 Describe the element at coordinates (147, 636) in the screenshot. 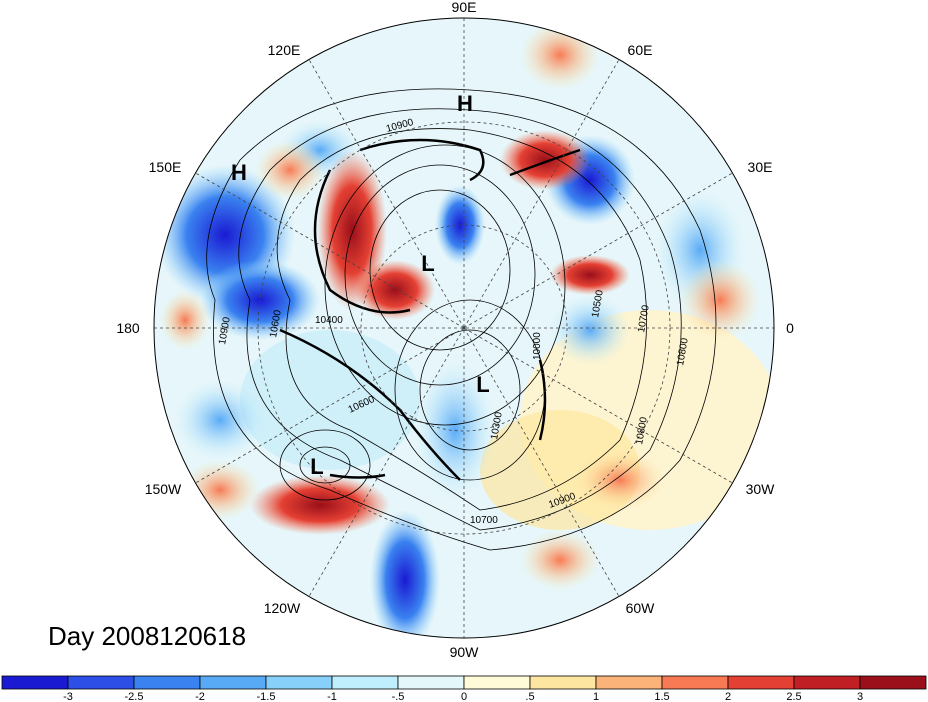

I see `figure-title: Day 2008120618` at that location.